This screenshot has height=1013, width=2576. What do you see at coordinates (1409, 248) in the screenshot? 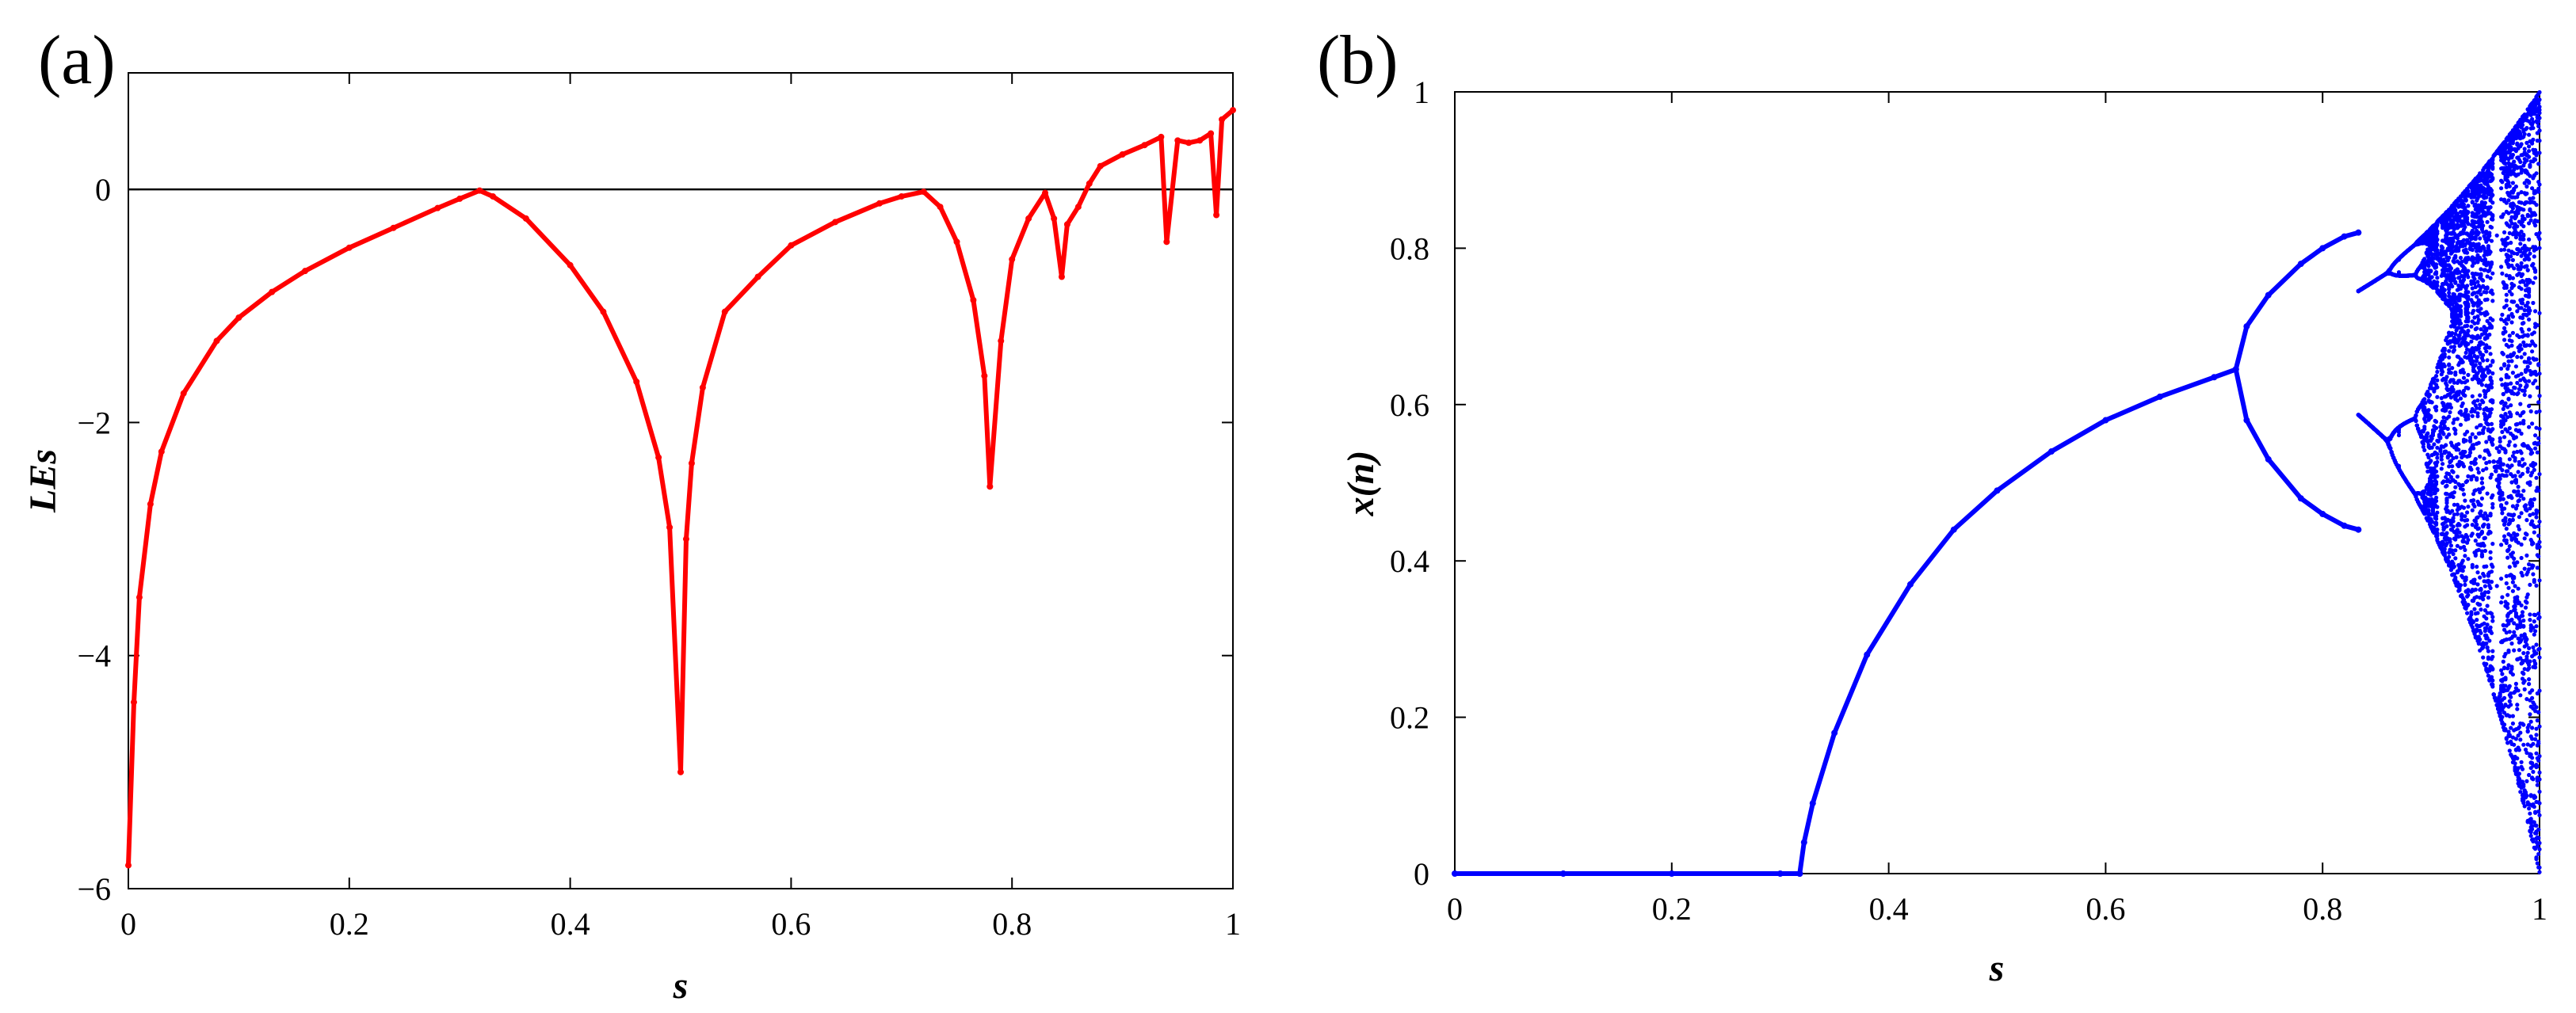
I see `y-tick-label: 0.8` at bounding box center [1409, 248].